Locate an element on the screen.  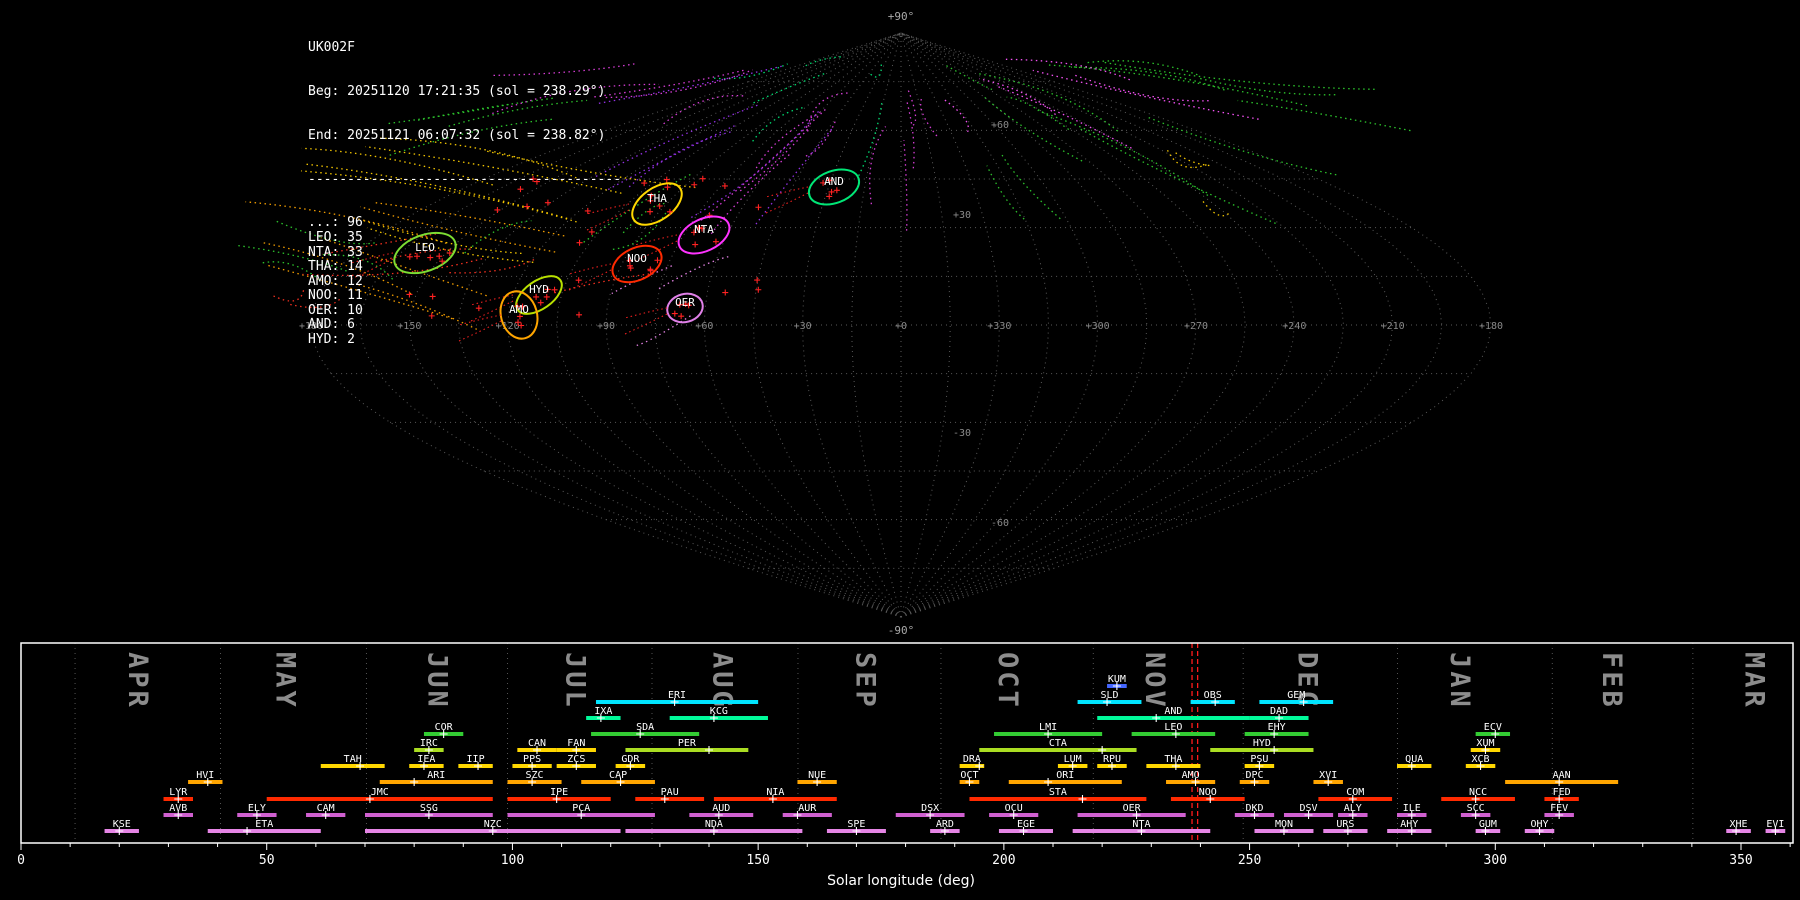
peak-marker-IRC is located at coordinates (428, 750).